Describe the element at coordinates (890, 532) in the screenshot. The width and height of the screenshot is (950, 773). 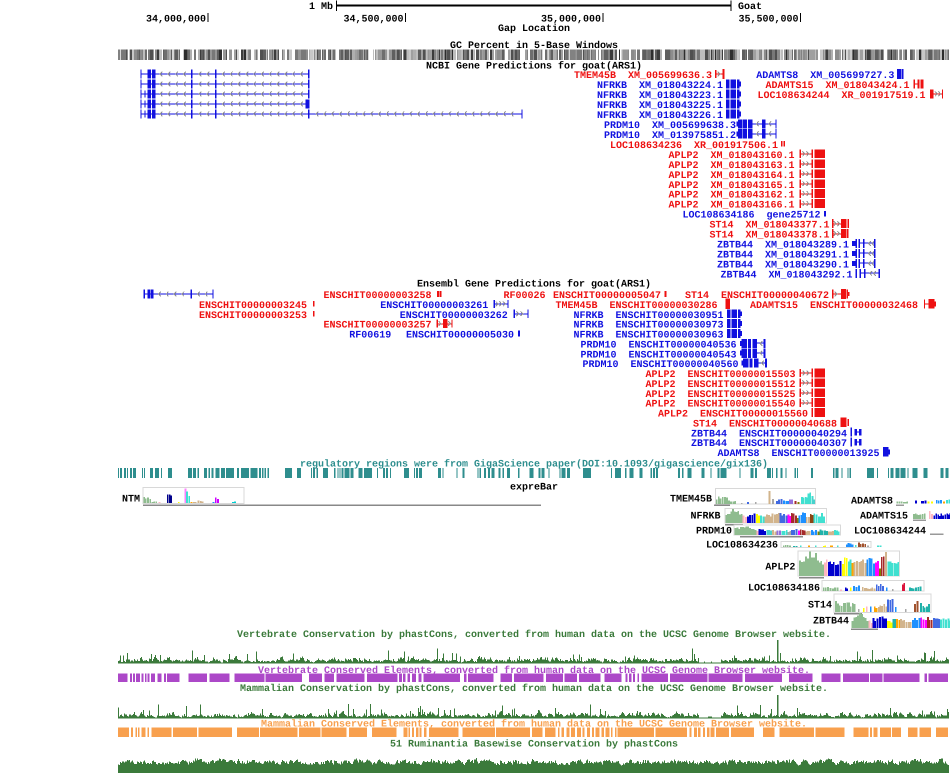
I see `svg-text: LOC108634244` at that location.